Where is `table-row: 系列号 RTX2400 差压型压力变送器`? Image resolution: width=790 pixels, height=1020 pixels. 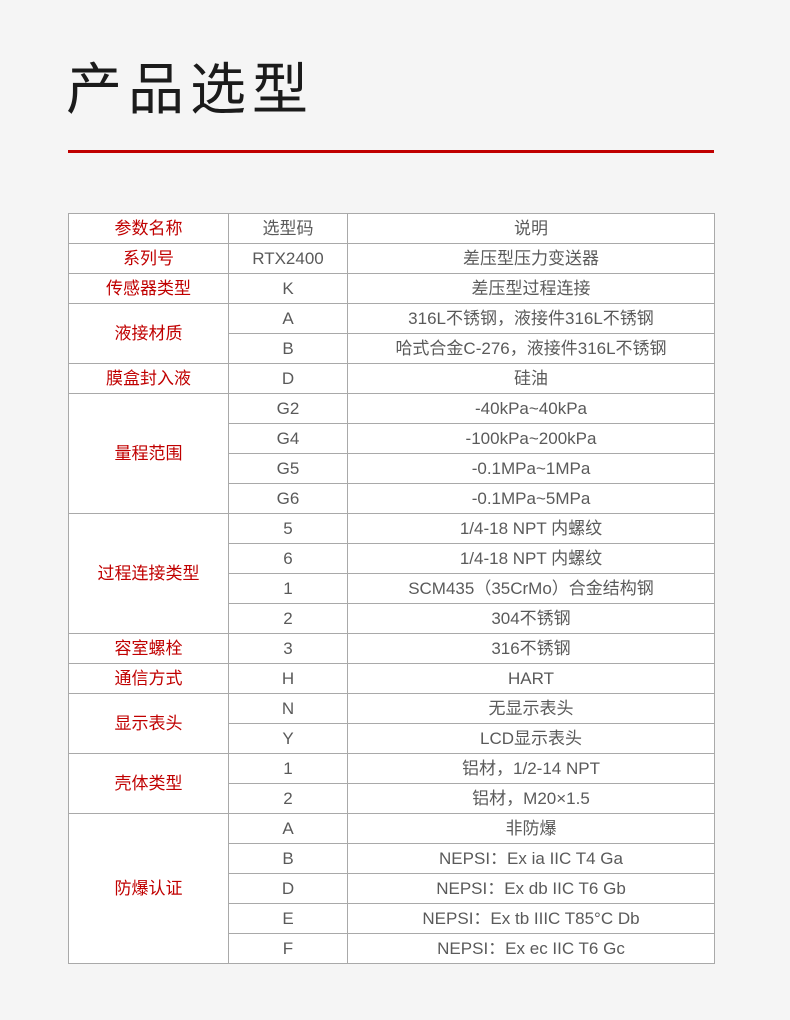 table-row: 系列号 RTX2400 差压型压力变送器 is located at coordinates (391, 258).